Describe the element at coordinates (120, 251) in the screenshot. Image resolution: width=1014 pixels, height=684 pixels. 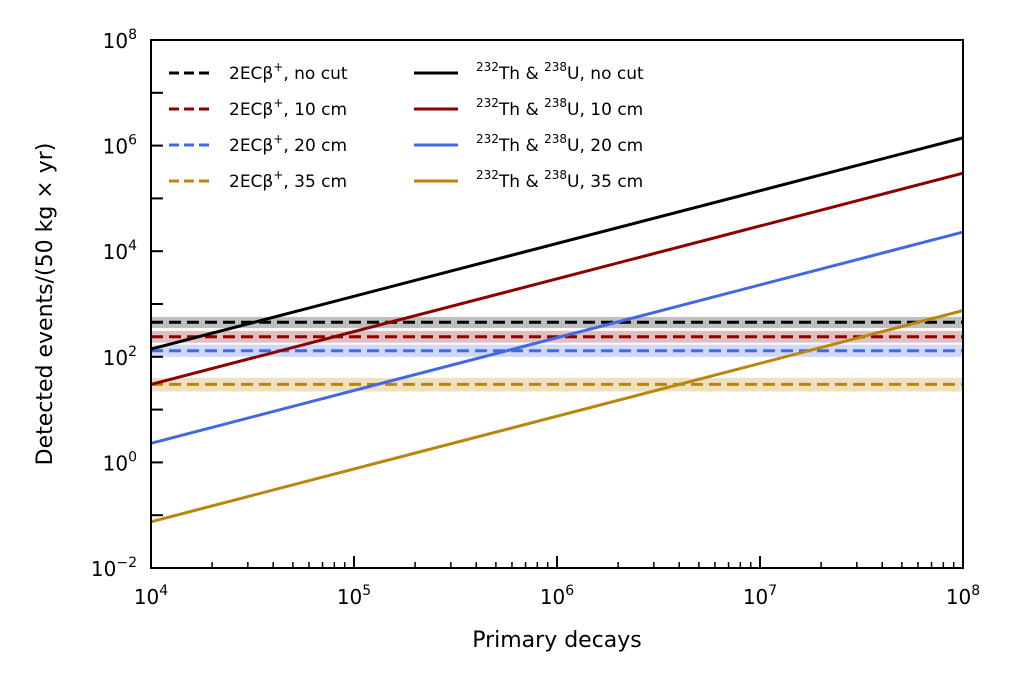
I see `y-tick-label: 10⁴` at that location.